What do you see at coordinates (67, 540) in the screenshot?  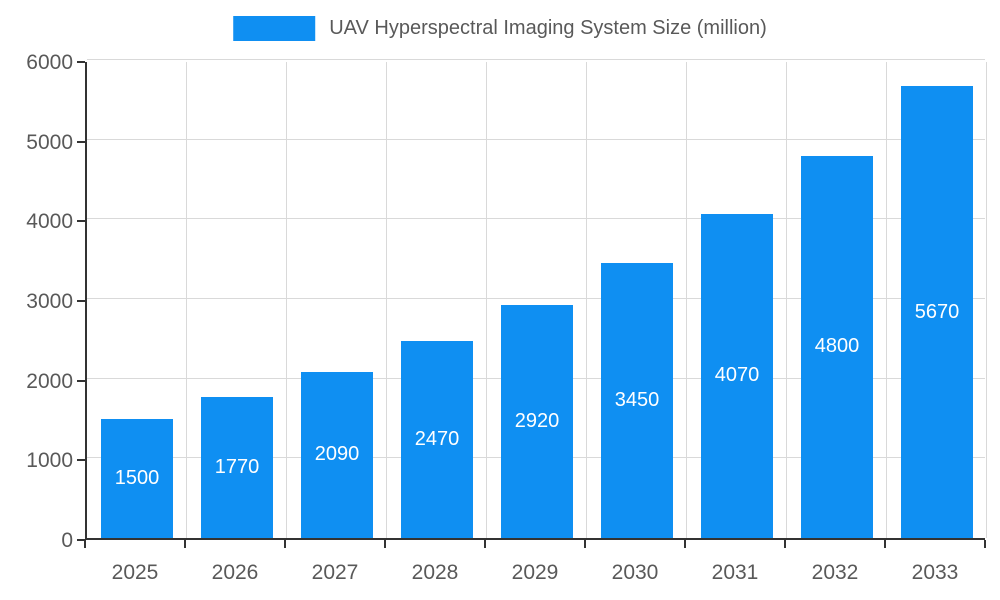 I see `y-axis-tick-label: 0` at bounding box center [67, 540].